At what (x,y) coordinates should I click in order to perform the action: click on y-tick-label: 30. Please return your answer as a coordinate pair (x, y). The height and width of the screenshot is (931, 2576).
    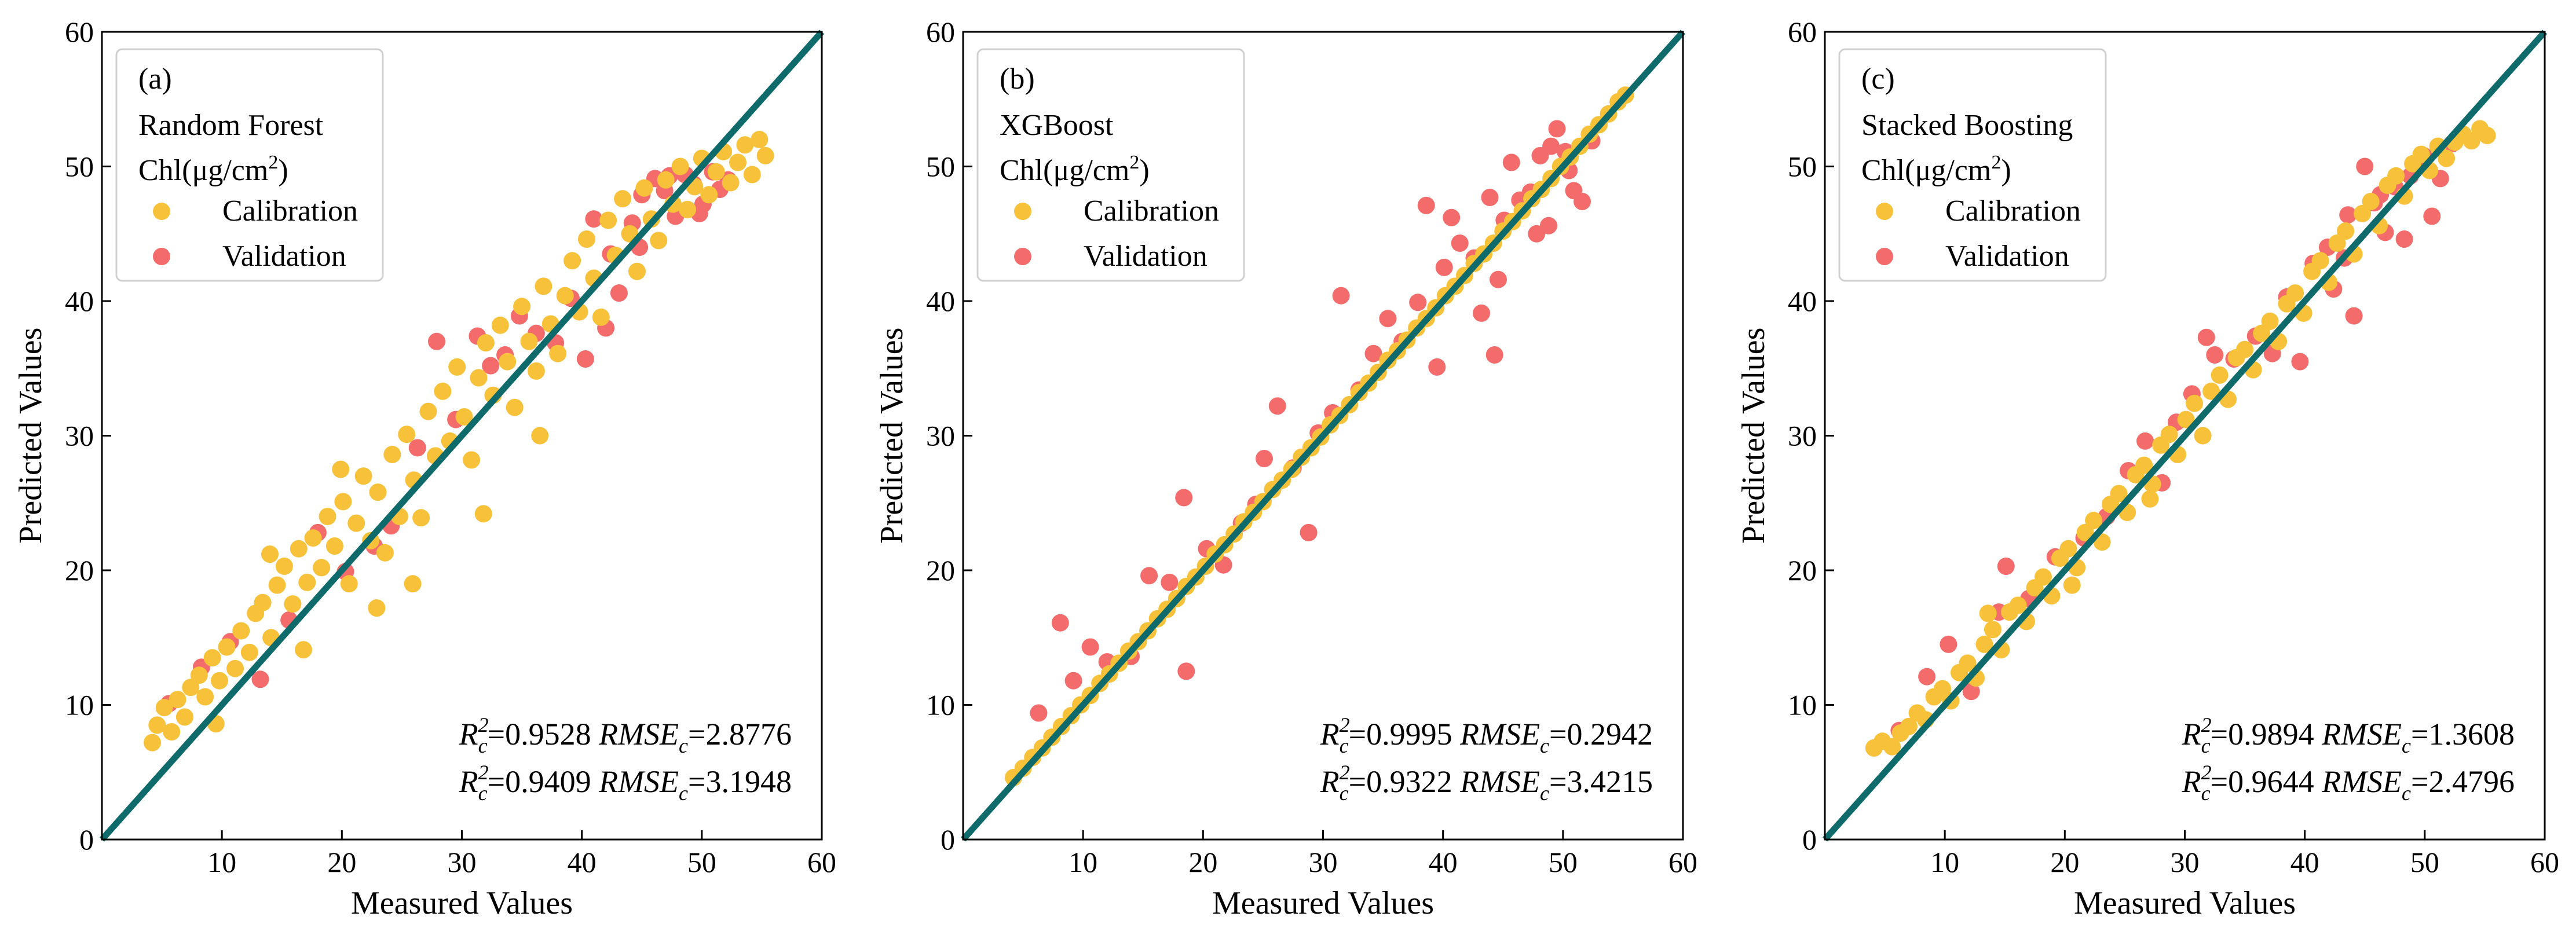
    Looking at the image, I should click on (1802, 436).